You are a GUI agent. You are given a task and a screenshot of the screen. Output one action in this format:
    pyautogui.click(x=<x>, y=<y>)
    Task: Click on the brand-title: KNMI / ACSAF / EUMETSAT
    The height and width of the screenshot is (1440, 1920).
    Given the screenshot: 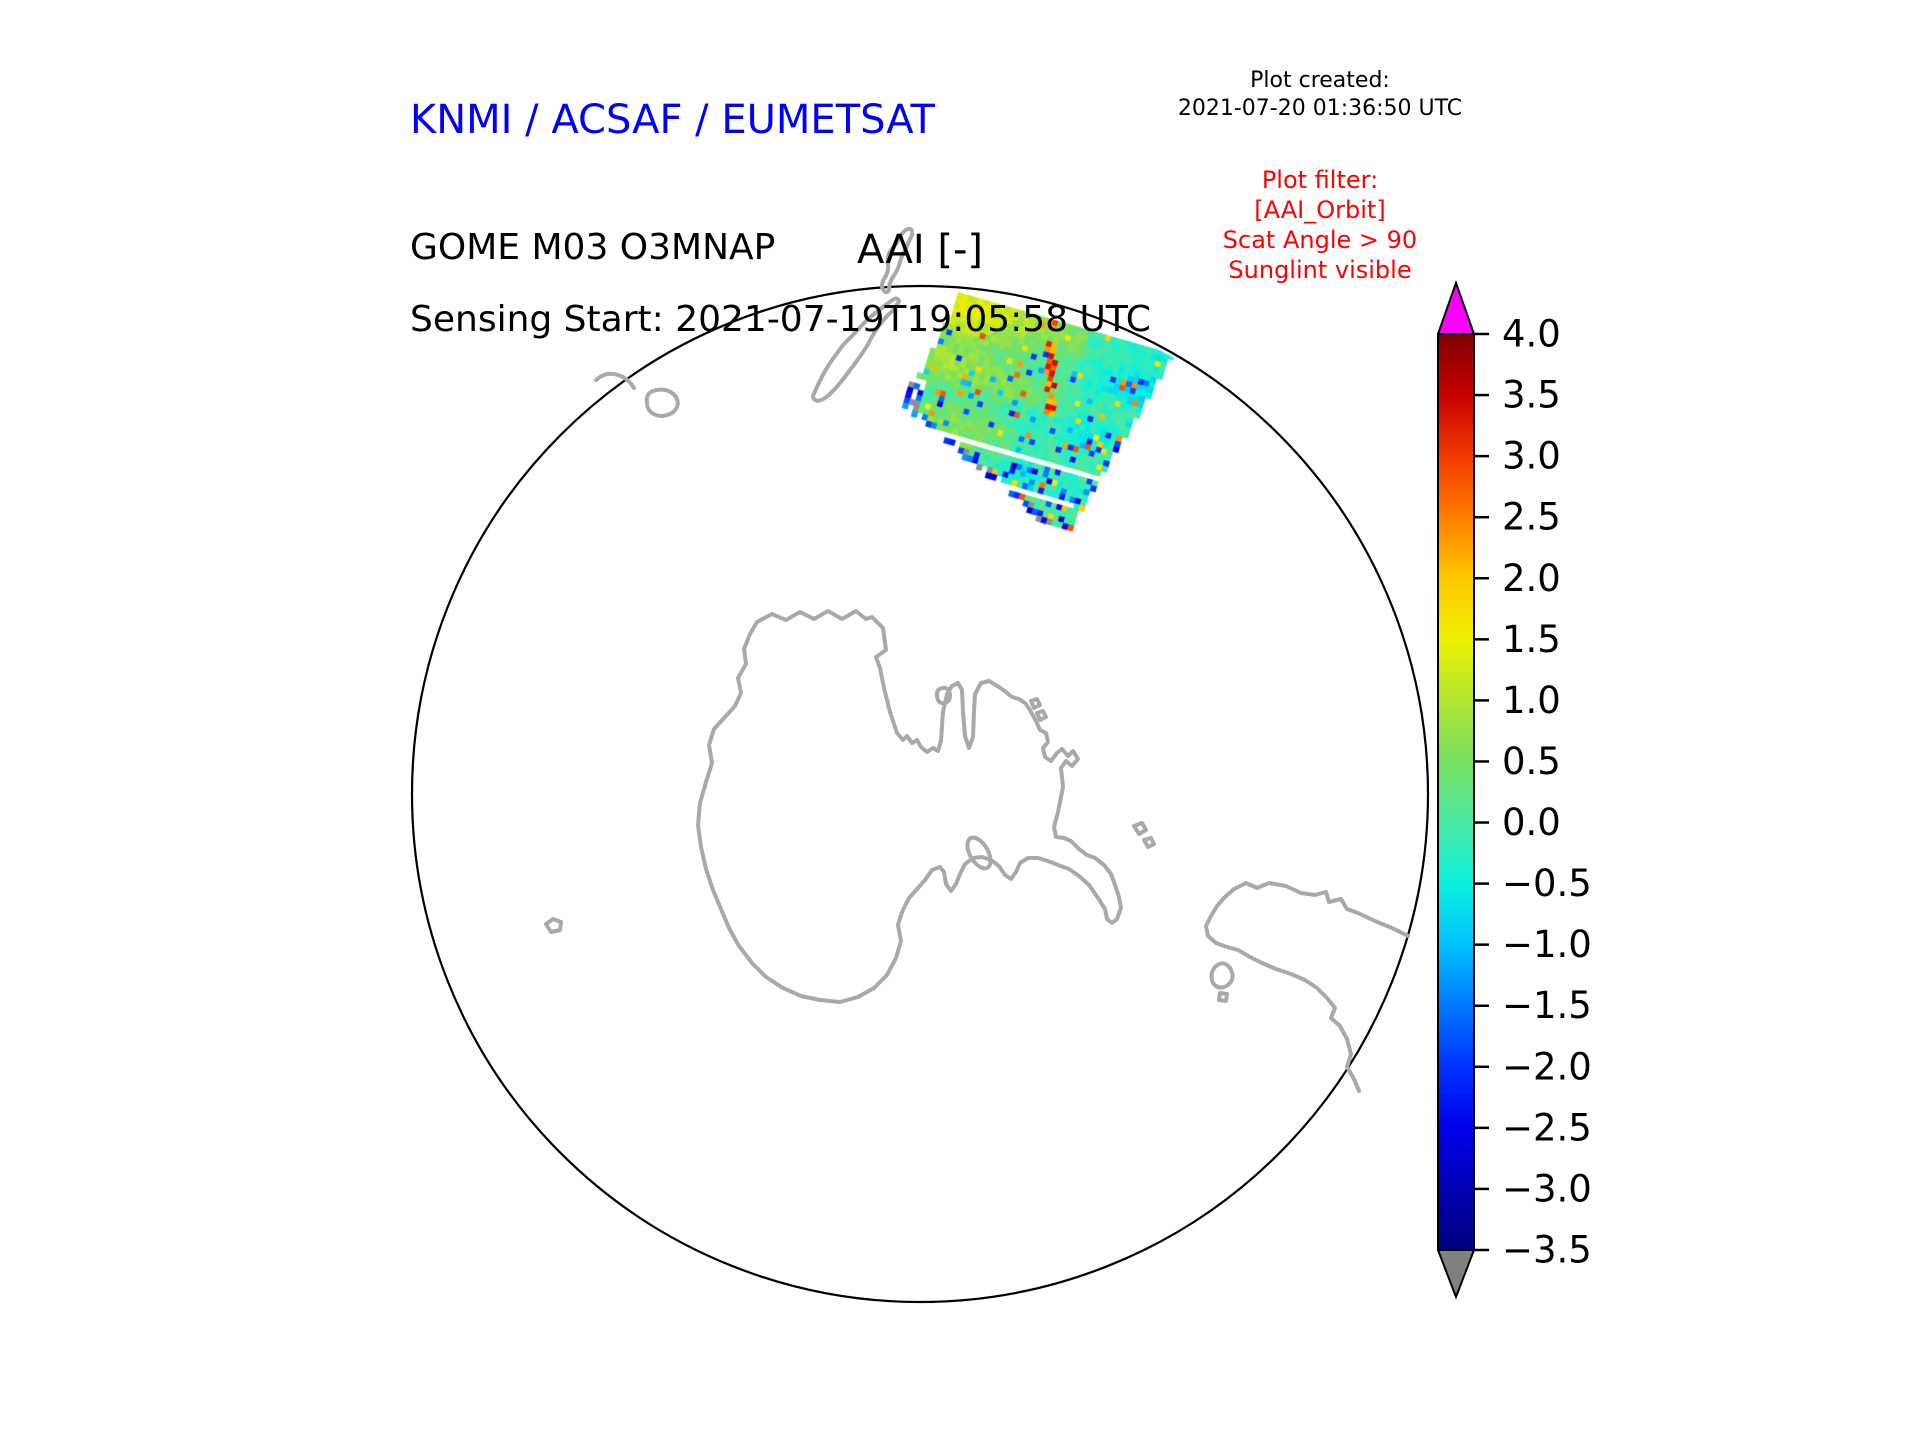 What is the action you would take?
    pyautogui.click(x=672, y=120)
    